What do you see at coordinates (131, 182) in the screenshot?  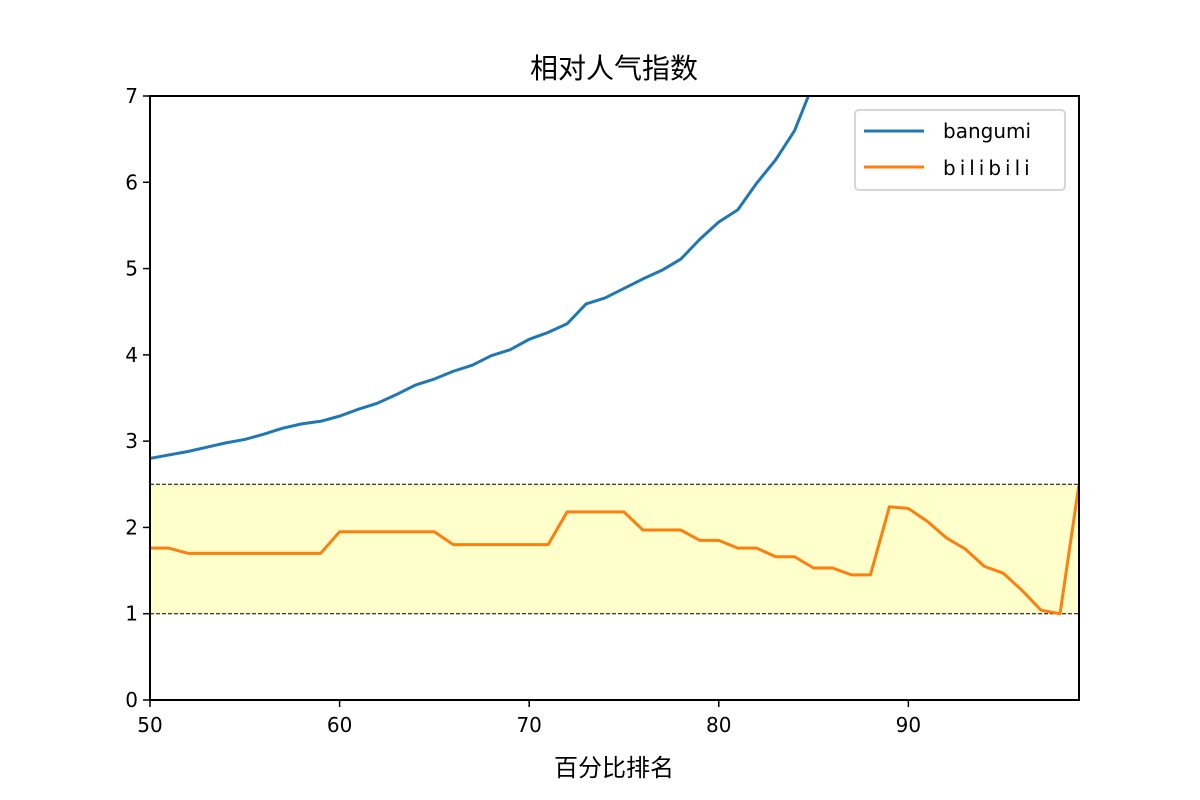 I see `y-tick-label: 6` at bounding box center [131, 182].